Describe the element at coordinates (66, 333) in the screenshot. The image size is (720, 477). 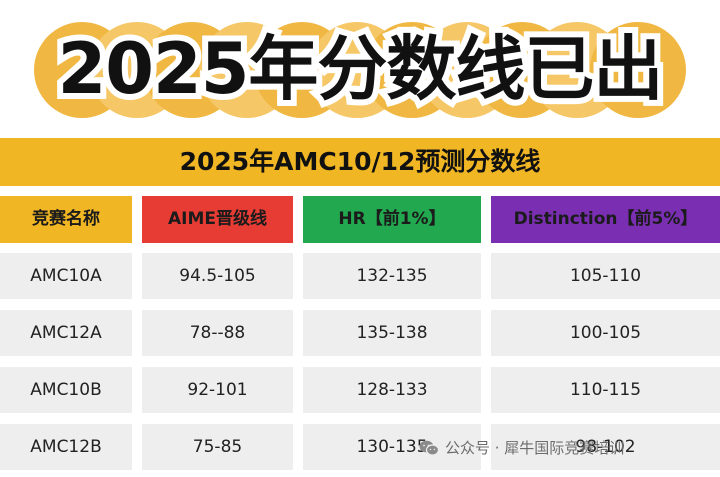
I see `table-cell-competition: AMC12A` at that location.